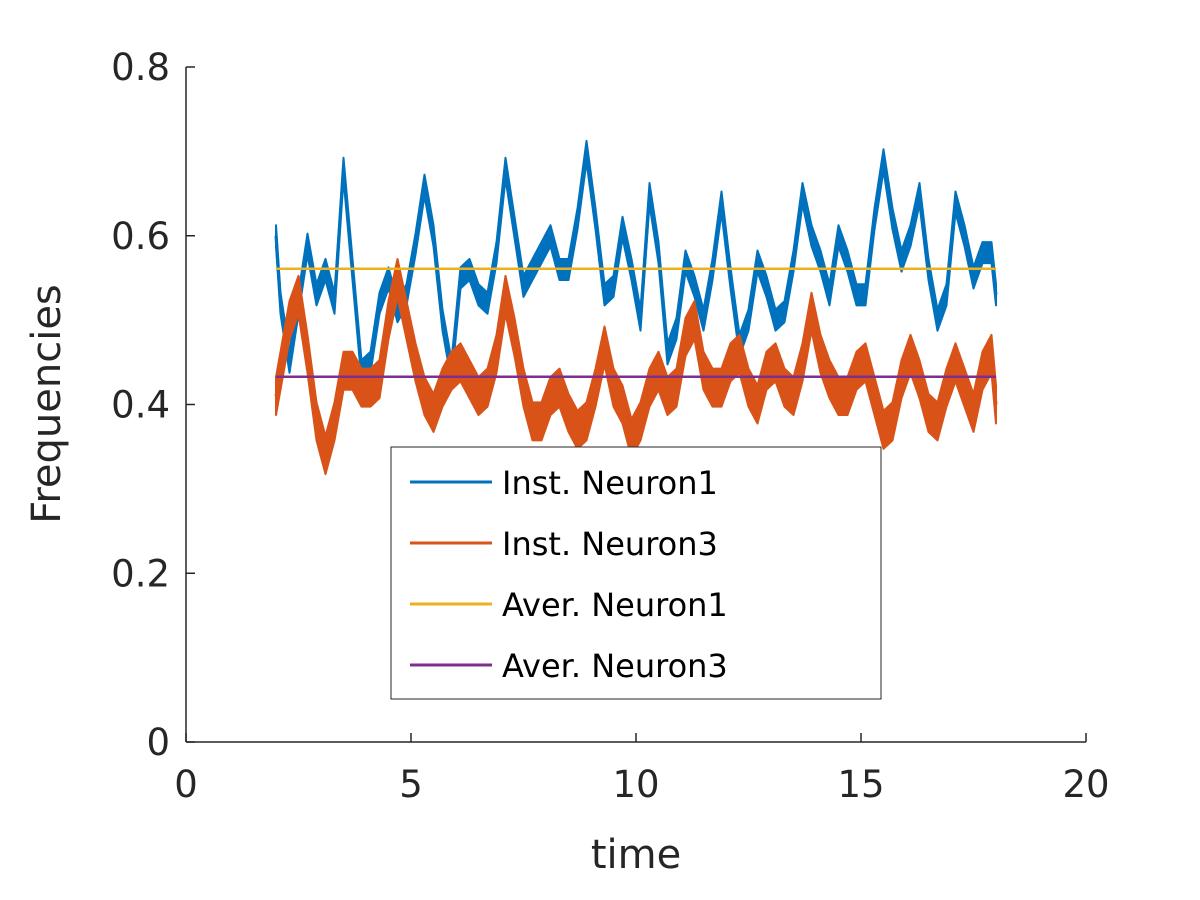 Image resolution: width=1200 pixels, height=900 pixels. I want to click on x-tick-label: 5, so click(411, 784).